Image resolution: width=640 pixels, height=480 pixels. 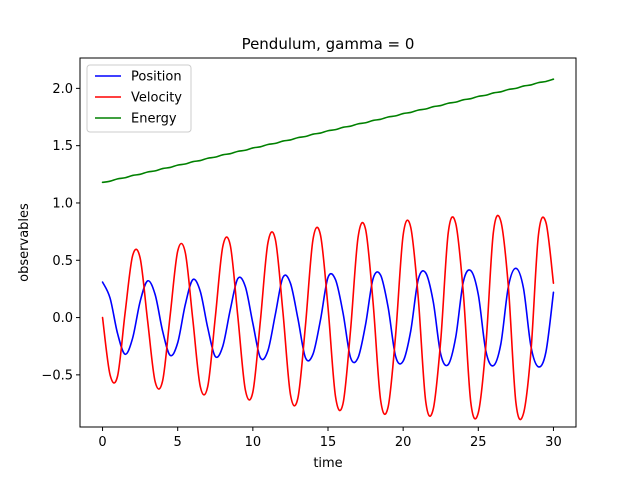 What do you see at coordinates (178, 442) in the screenshot?
I see `x-tick-label: 5` at bounding box center [178, 442].